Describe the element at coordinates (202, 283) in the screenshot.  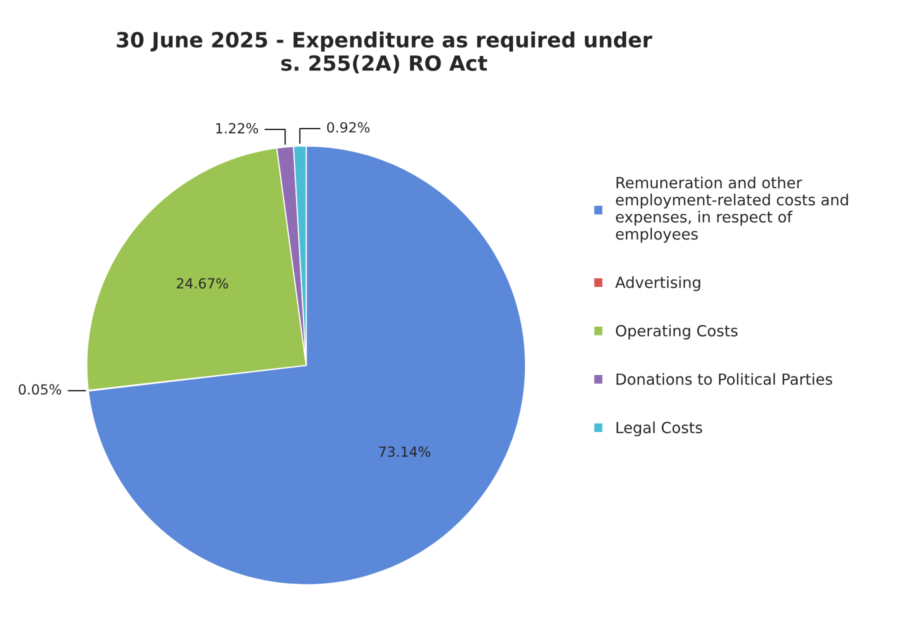
I see `data-label: 24.67%` at that location.